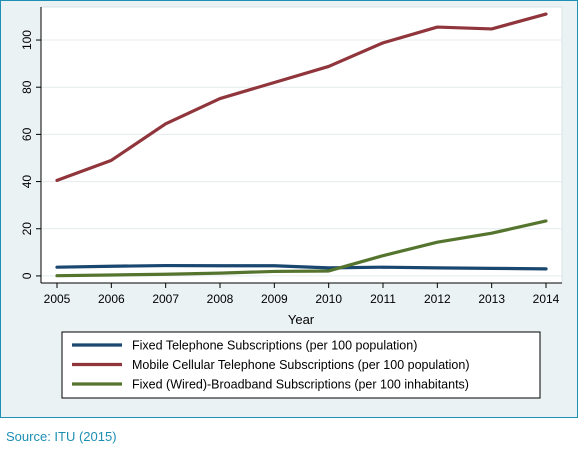 This screenshot has height=451, width=580. What do you see at coordinates (274, 299) in the screenshot?
I see `x-tick-label: 2009` at bounding box center [274, 299].